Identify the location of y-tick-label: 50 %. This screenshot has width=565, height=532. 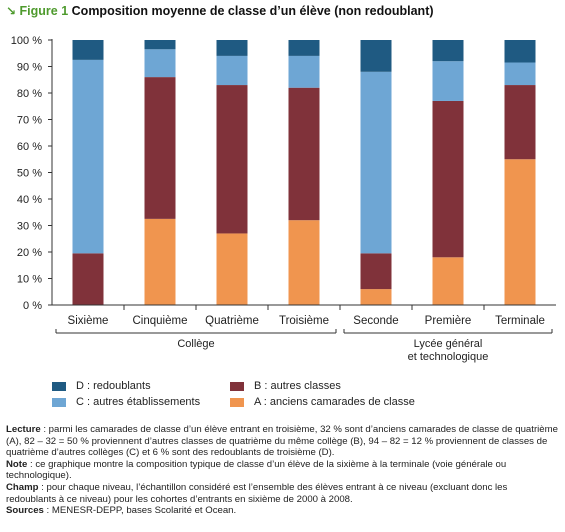
(29, 174).